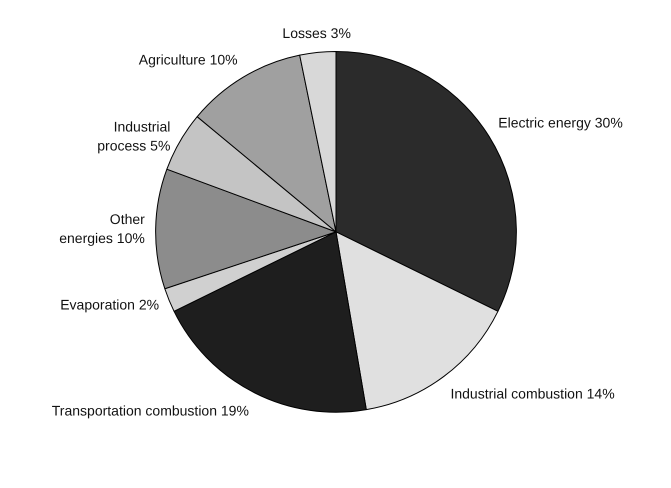 This screenshot has height=488, width=671. I want to click on slice-label: Losses 3%, so click(316, 33).